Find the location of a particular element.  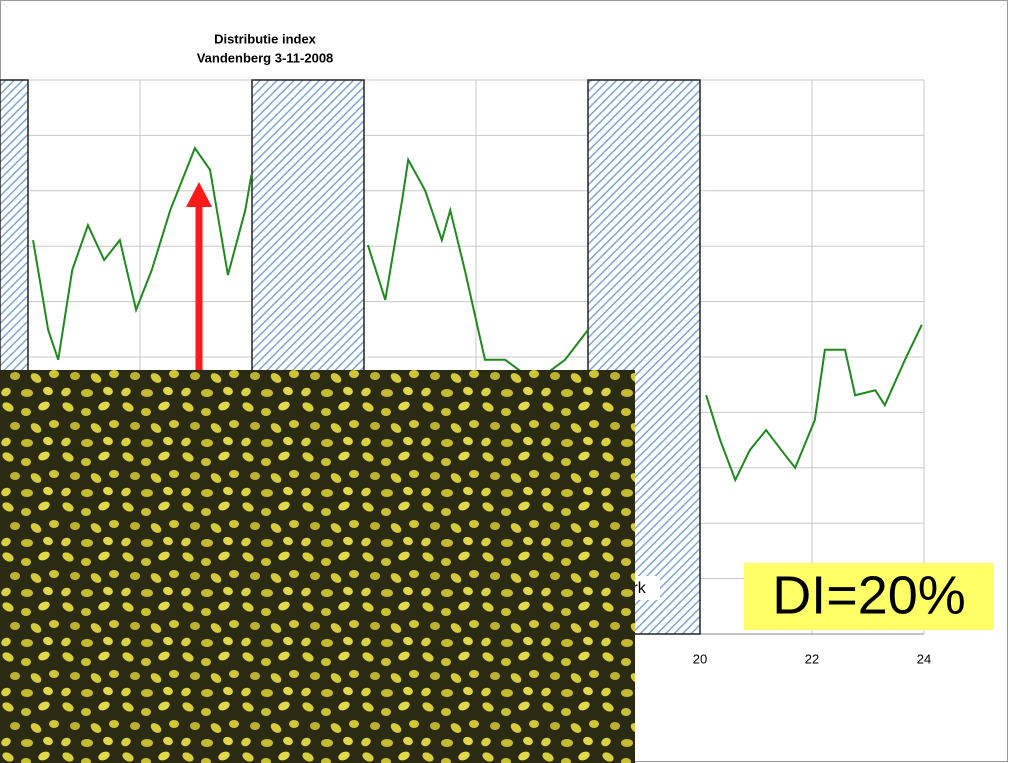

arrow-head is located at coordinates (199, 194).